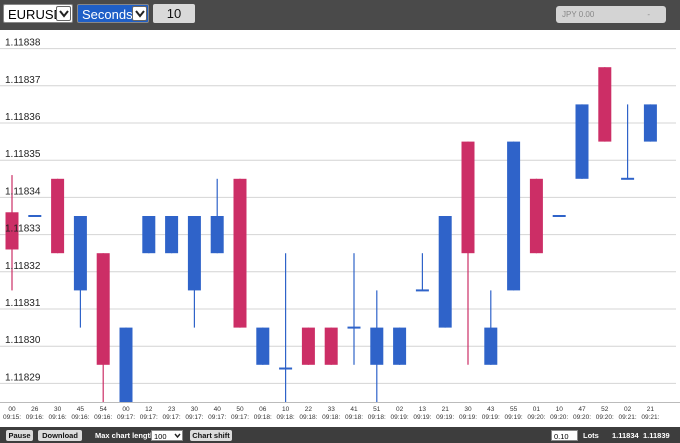 The image size is (680, 443). What do you see at coordinates (648, 14) in the screenshot?
I see `jpy-balance-change: -` at bounding box center [648, 14].